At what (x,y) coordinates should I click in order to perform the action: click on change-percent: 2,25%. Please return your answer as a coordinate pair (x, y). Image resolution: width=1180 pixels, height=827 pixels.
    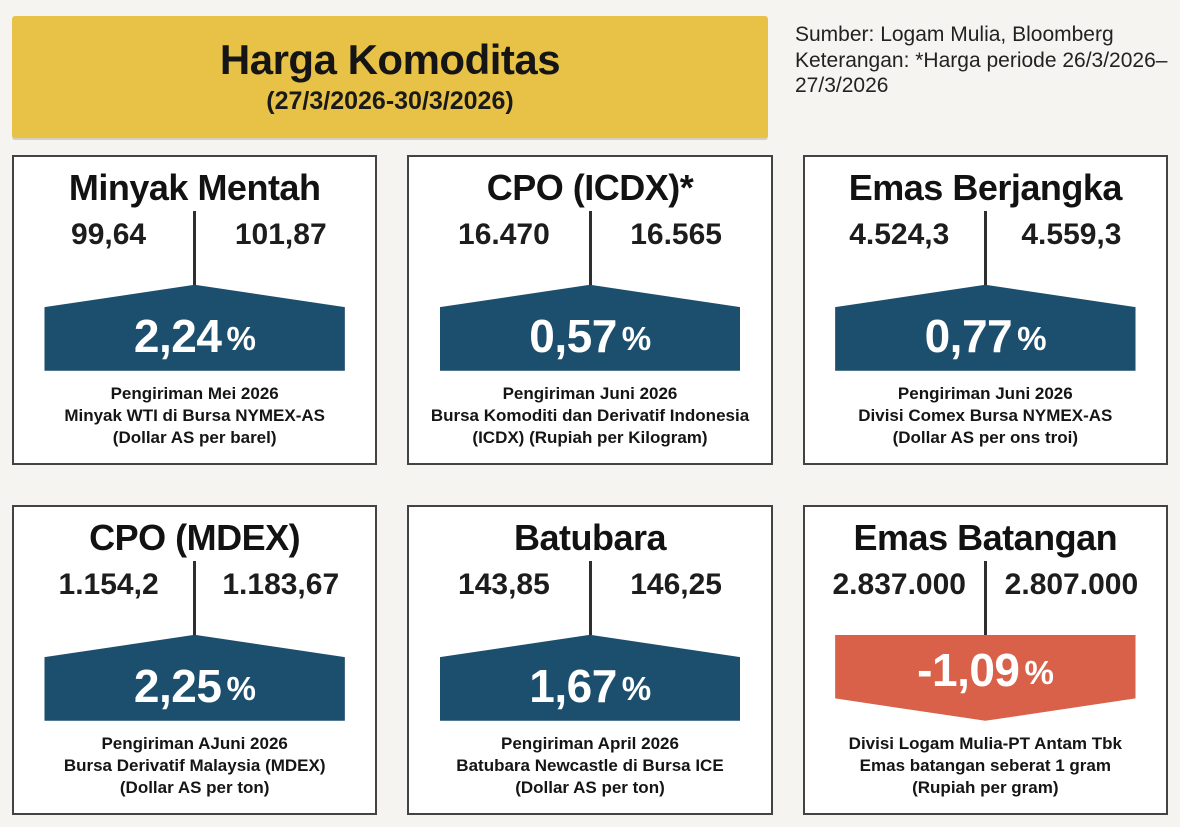
    Looking at the image, I should click on (194, 686).